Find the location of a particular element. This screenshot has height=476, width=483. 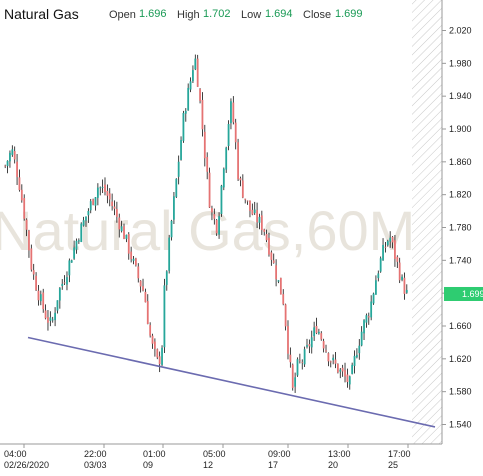

y-tick-label: 1.620 is located at coordinates (460, 359).